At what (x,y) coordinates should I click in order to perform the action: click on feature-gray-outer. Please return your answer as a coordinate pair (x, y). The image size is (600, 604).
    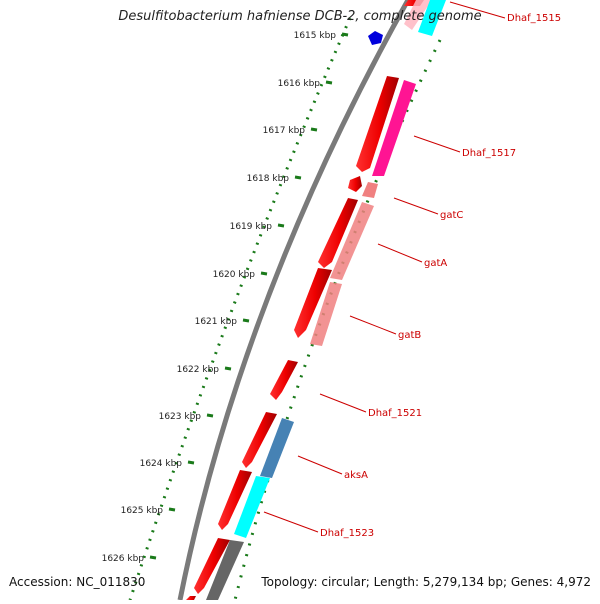
    Looking at the image, I should click on (225, 570).